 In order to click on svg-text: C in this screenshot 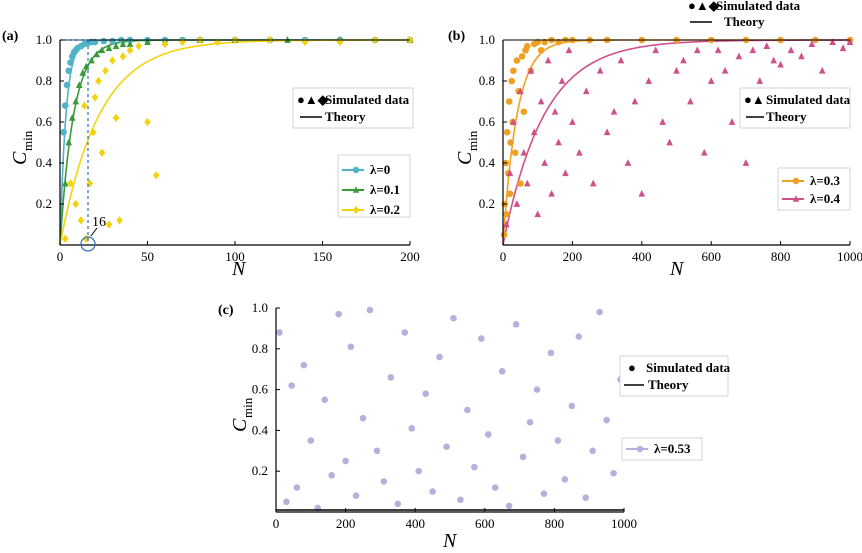, I will do `click(465, 158)`.